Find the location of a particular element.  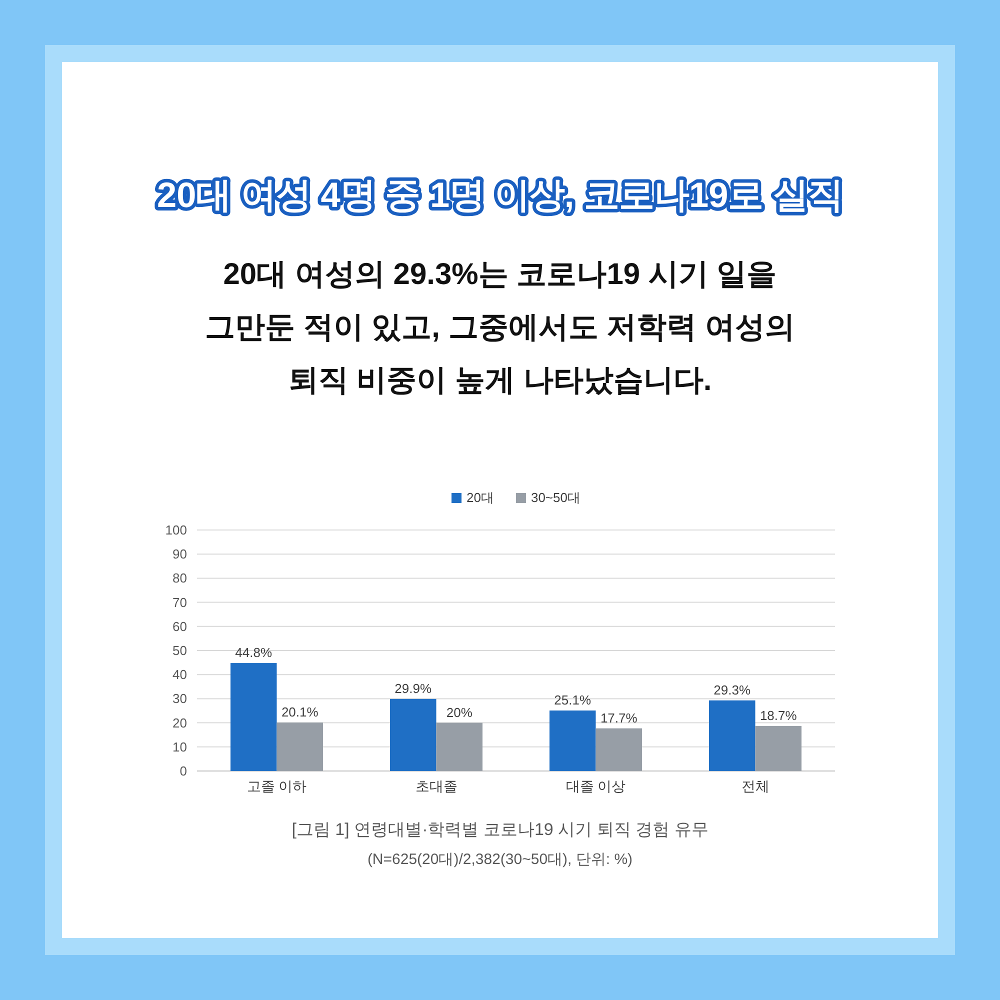

x-tick-label: 초대졸 is located at coordinates (436, 786).